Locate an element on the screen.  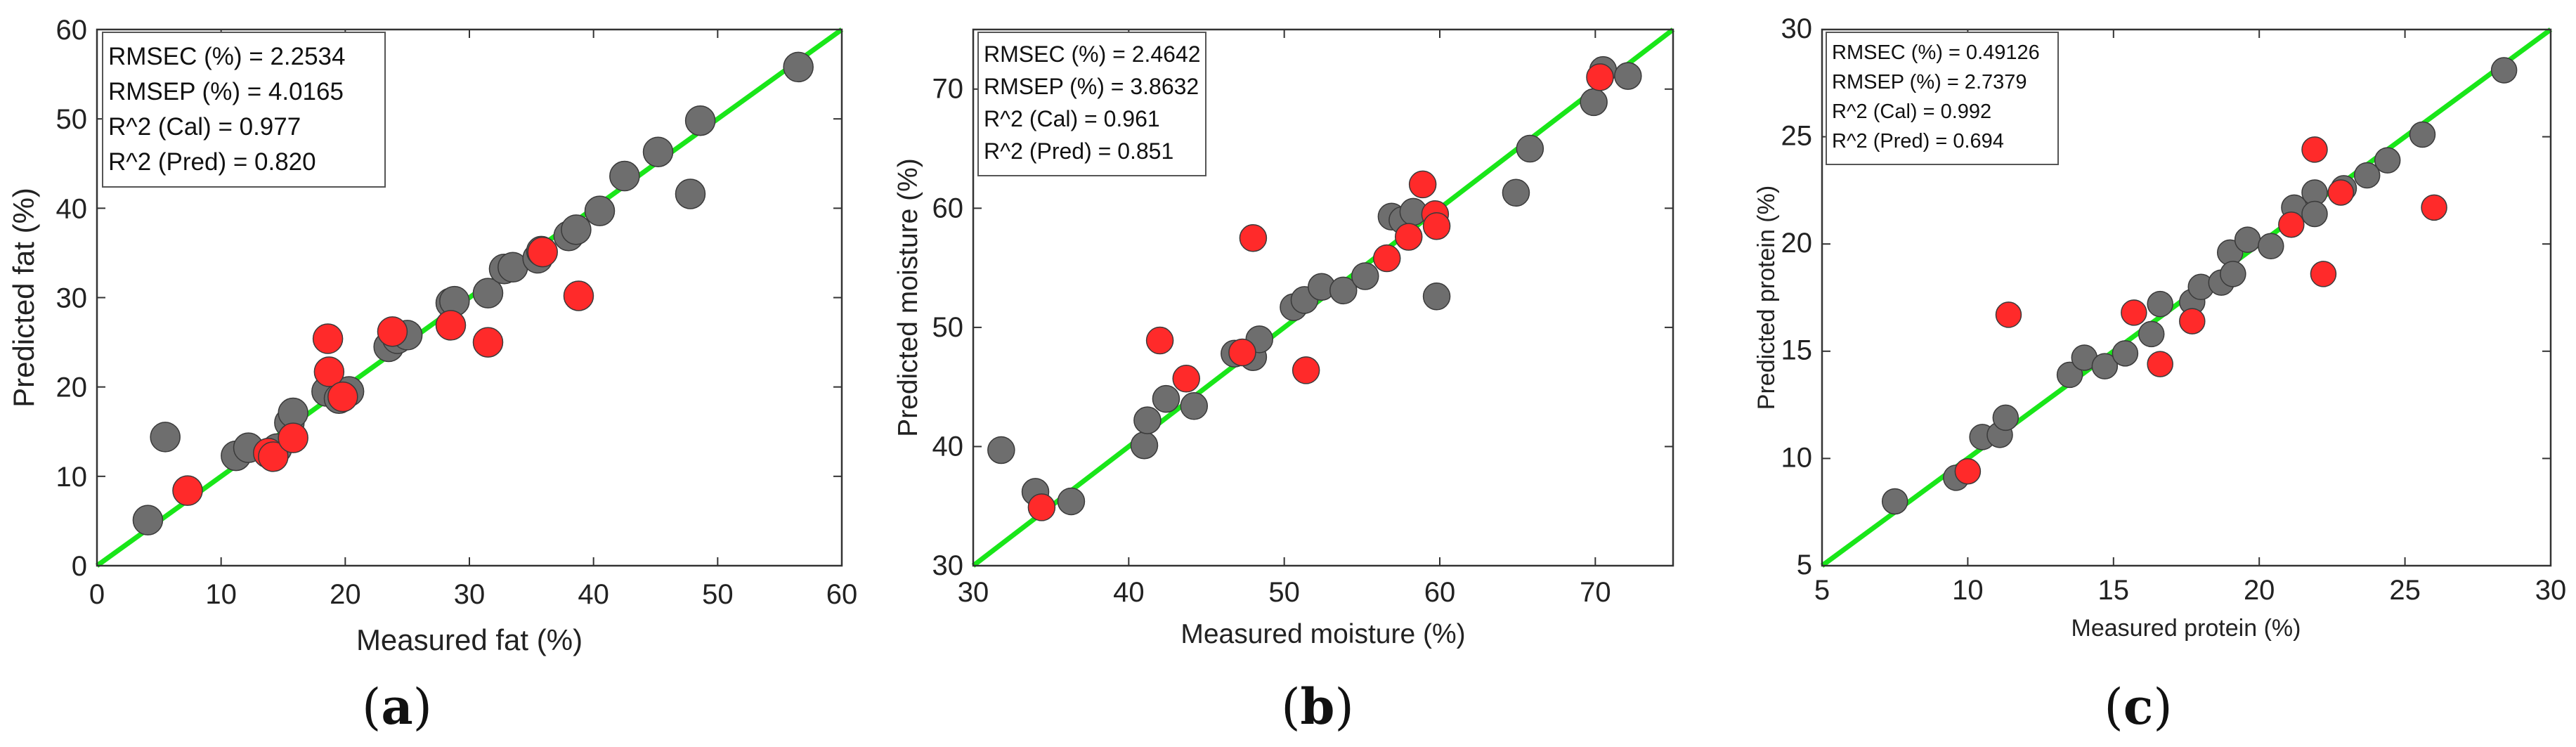
stats-line: R^2 (Cal) = 0.992 is located at coordinates (1911, 111).